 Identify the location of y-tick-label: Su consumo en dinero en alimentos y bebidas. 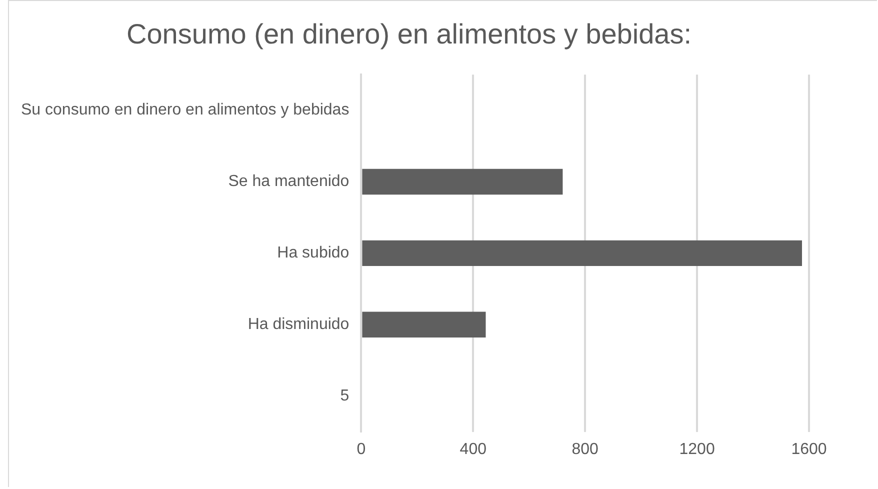
(185, 110).